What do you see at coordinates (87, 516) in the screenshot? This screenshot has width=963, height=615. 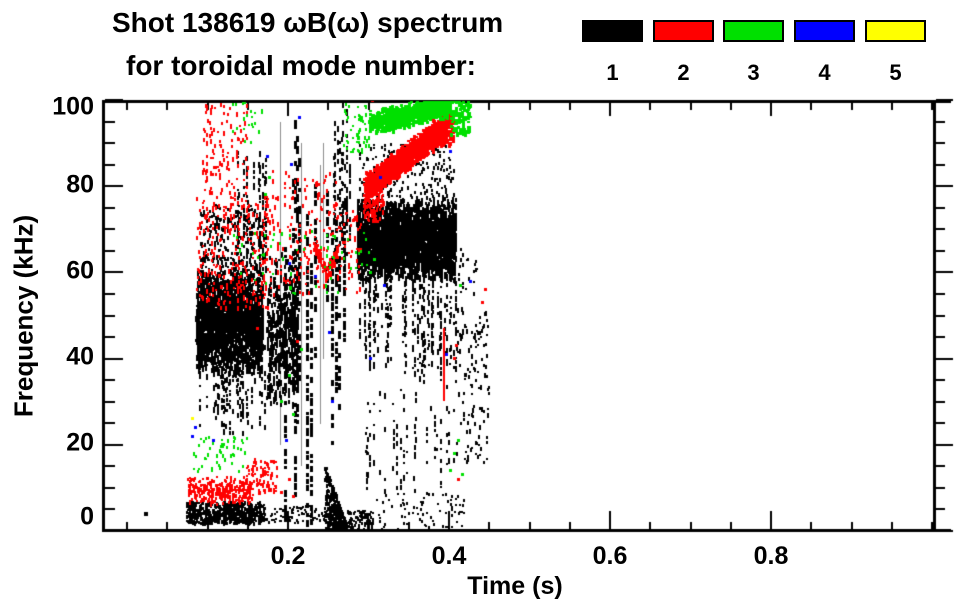 I see `y-tick-label-0: 0` at bounding box center [87, 516].